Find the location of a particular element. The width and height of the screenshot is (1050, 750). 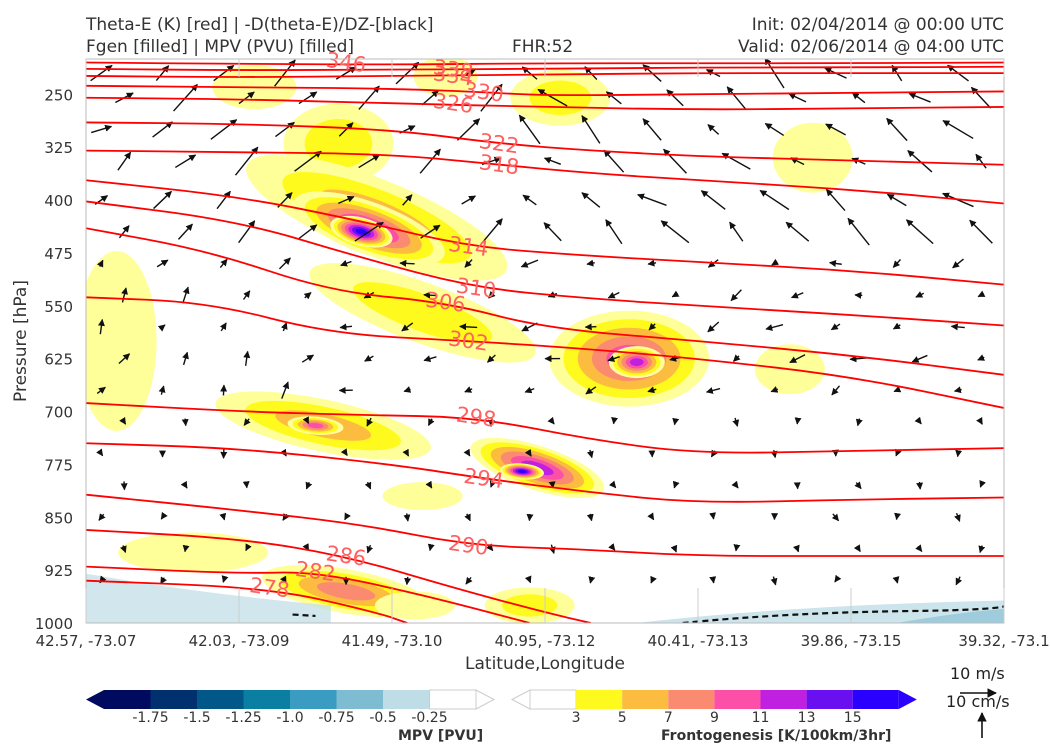

theta-e-label: 294 is located at coordinates (483, 478).